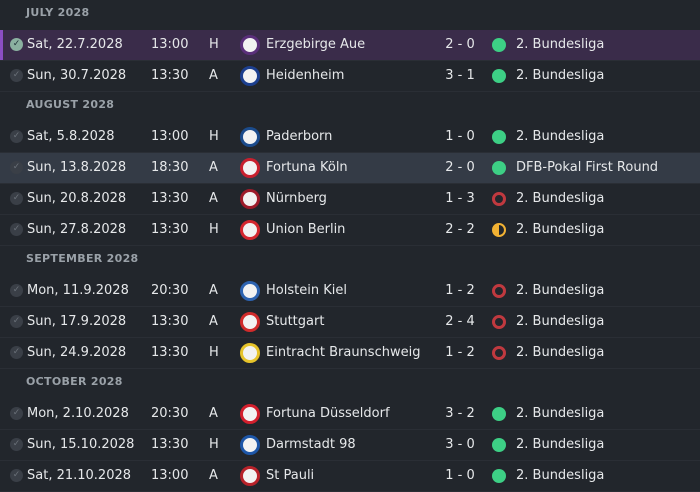  Describe the element at coordinates (311, 444) in the screenshot. I see `opponent-name: Darmstadt 98` at that location.